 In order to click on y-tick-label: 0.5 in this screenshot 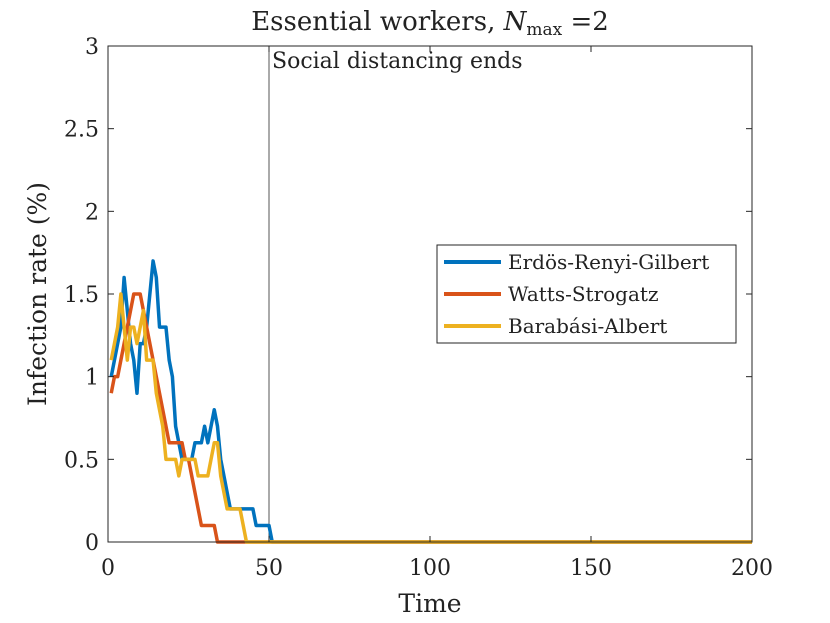, I will do `click(81, 460)`.